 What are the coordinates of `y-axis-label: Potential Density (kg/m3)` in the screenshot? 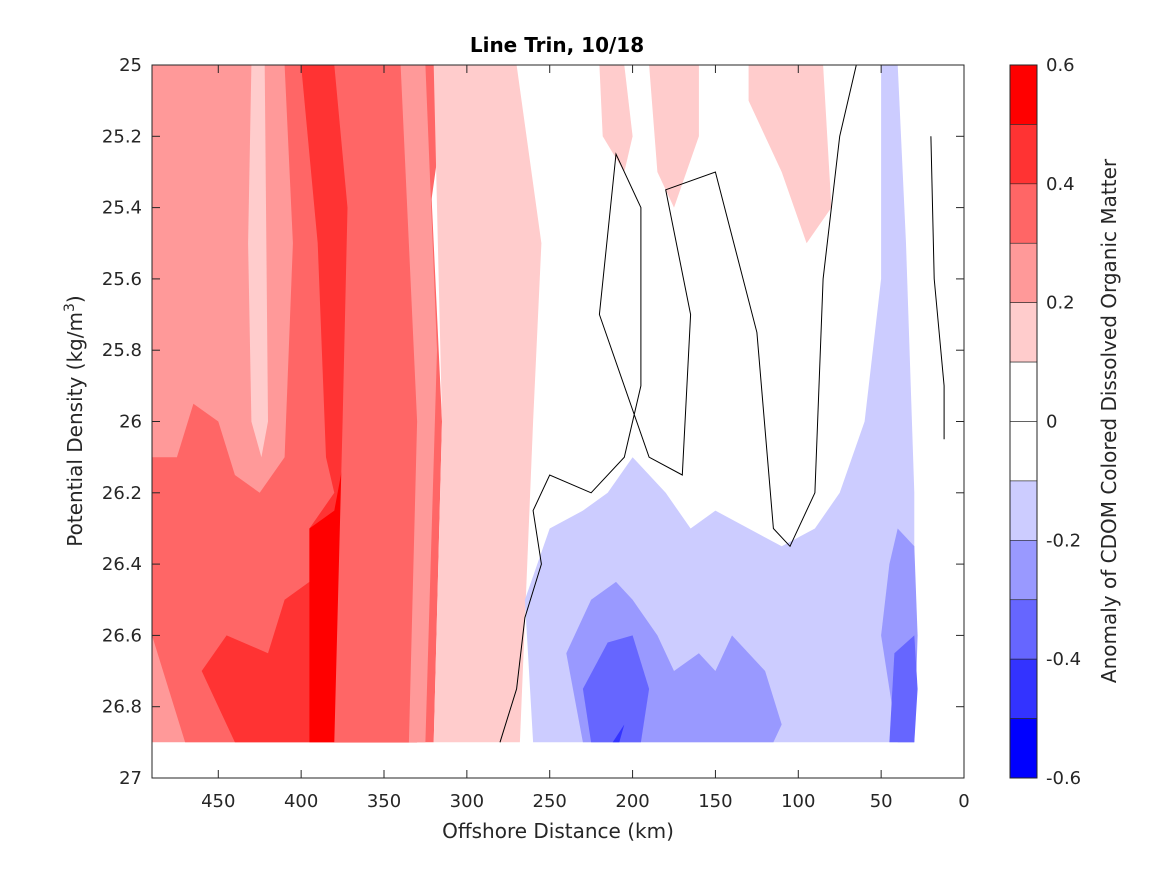 It's located at (74, 420).